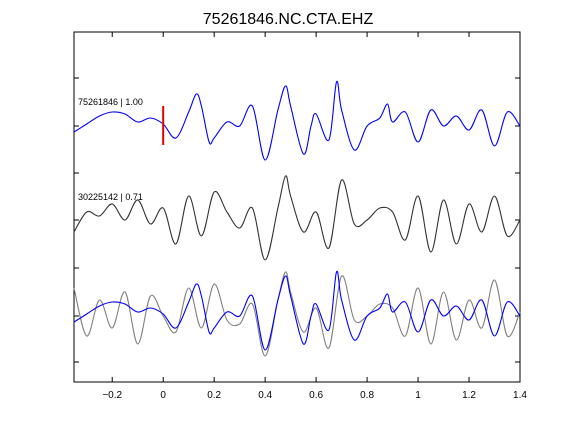 The width and height of the screenshot is (576, 432). I want to click on trace-0-line, so click(297, 120).